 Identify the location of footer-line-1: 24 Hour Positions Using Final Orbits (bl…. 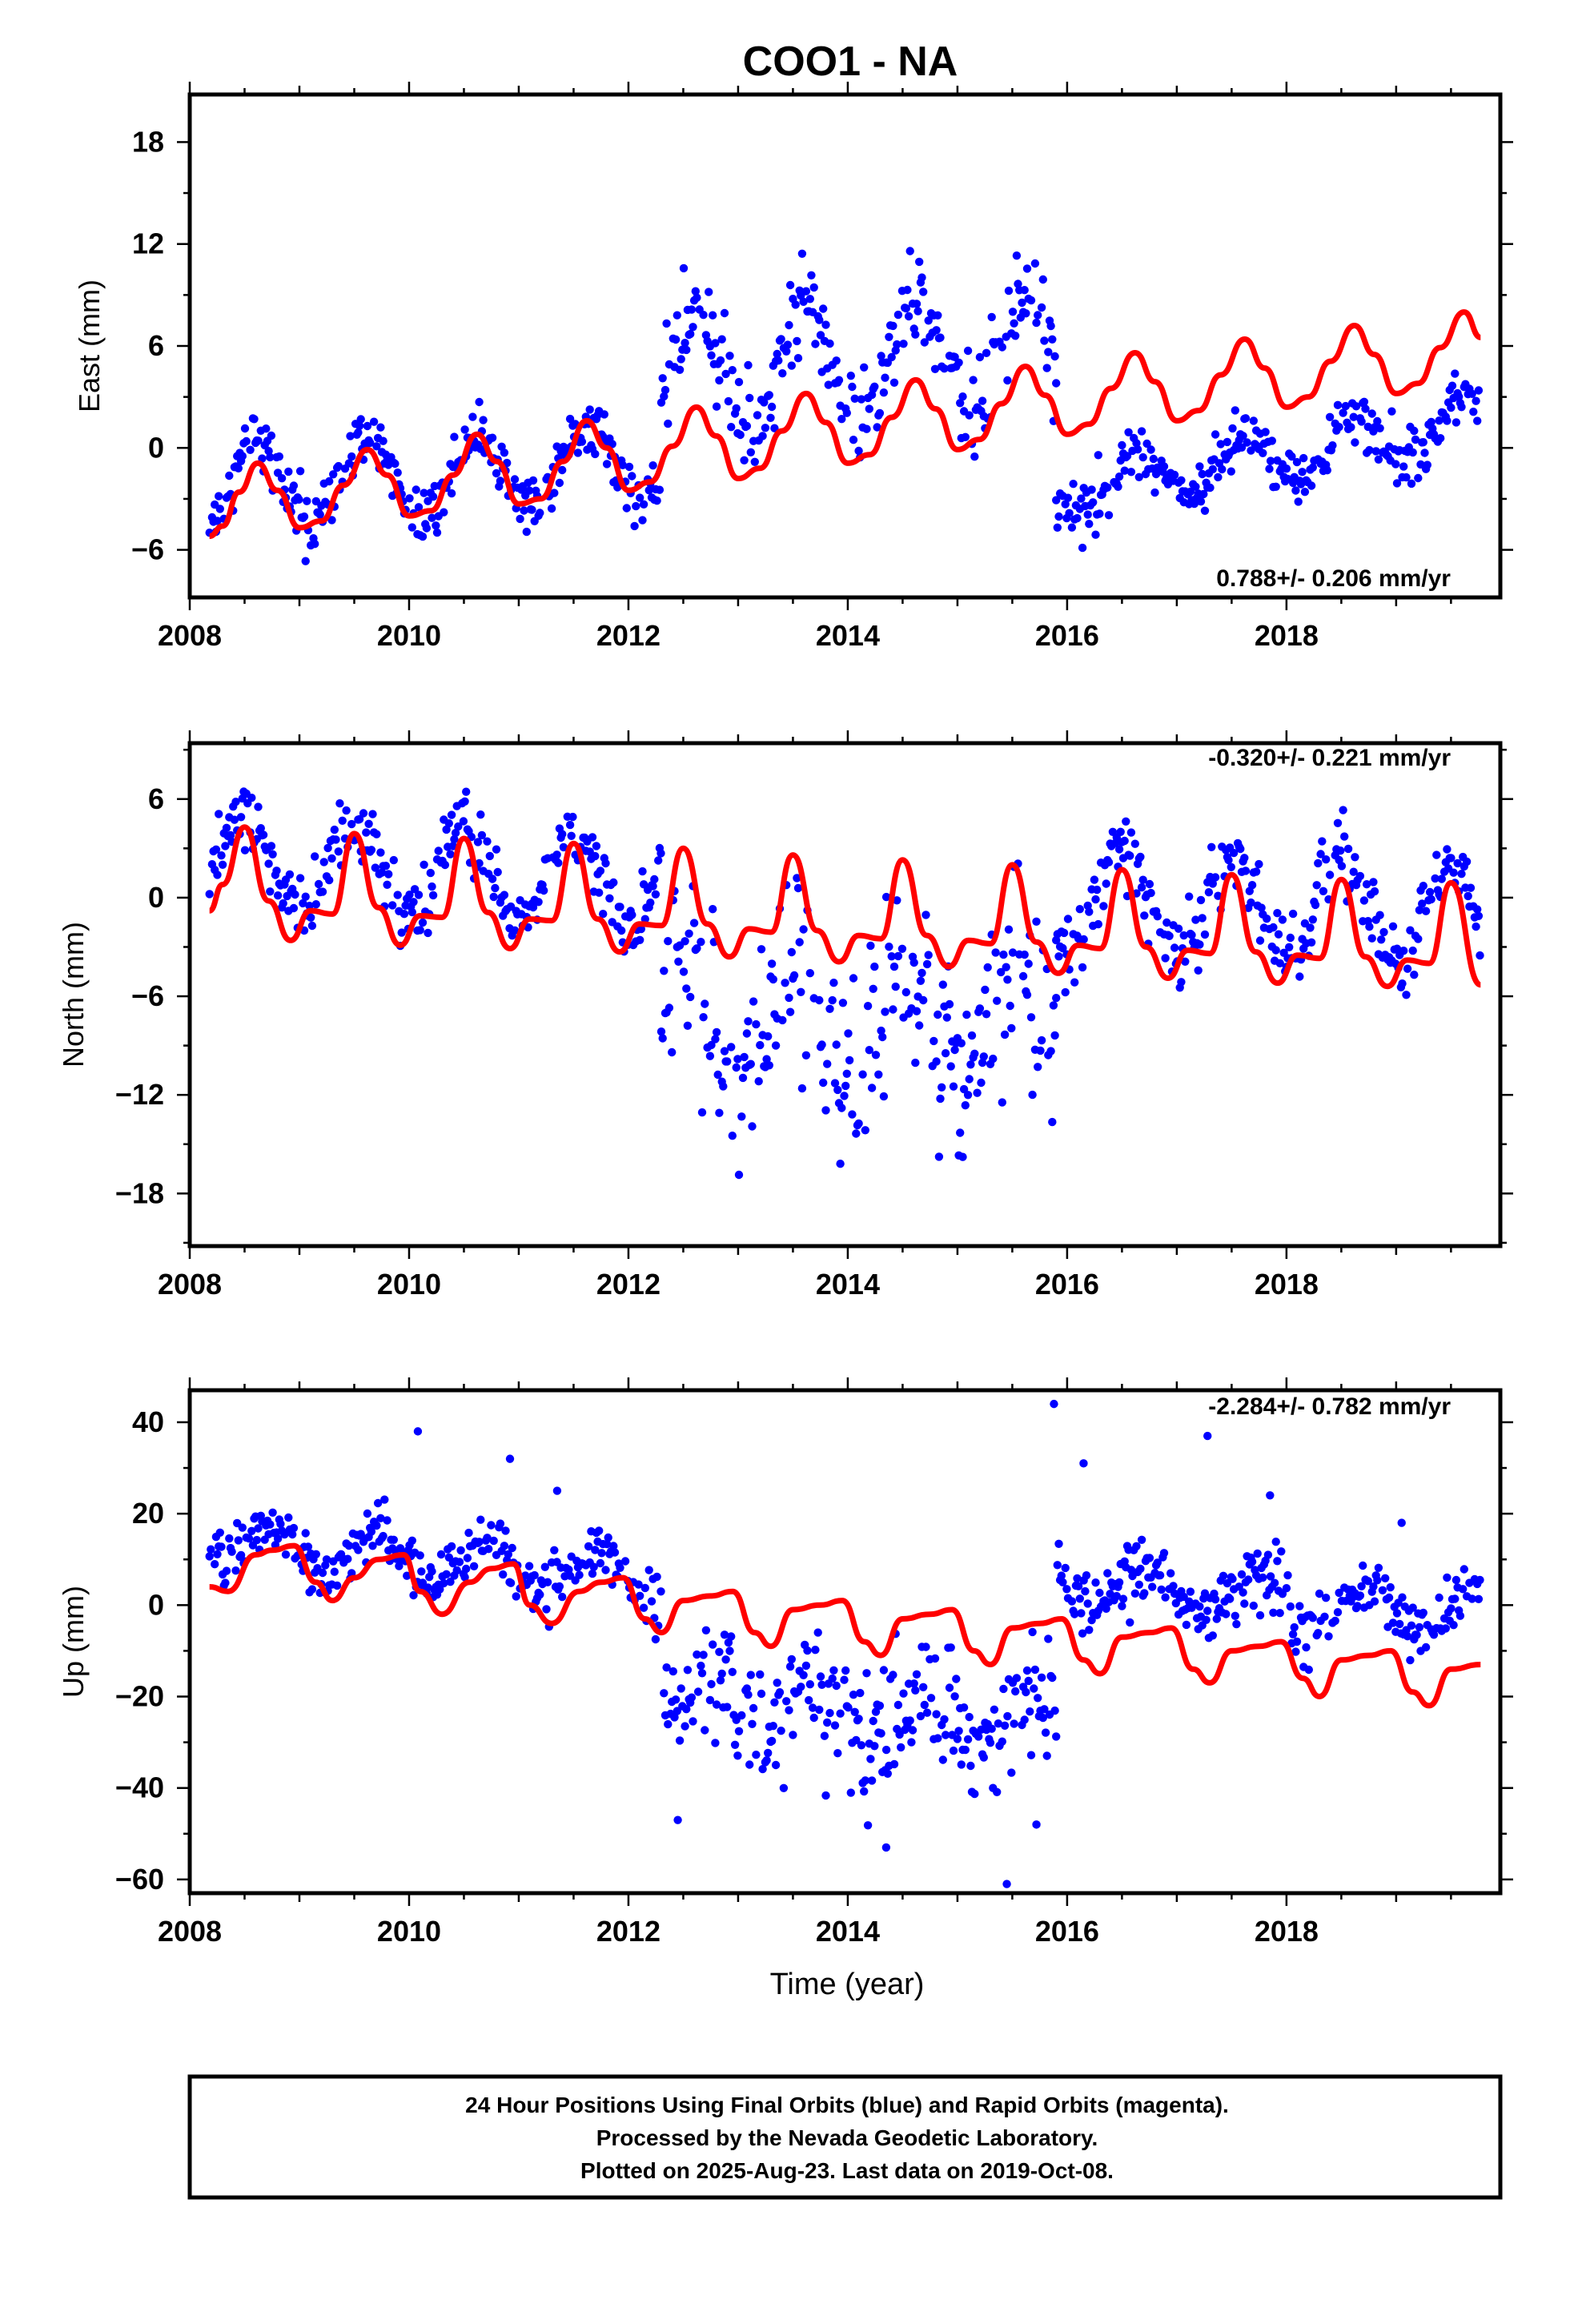
(847, 2105).